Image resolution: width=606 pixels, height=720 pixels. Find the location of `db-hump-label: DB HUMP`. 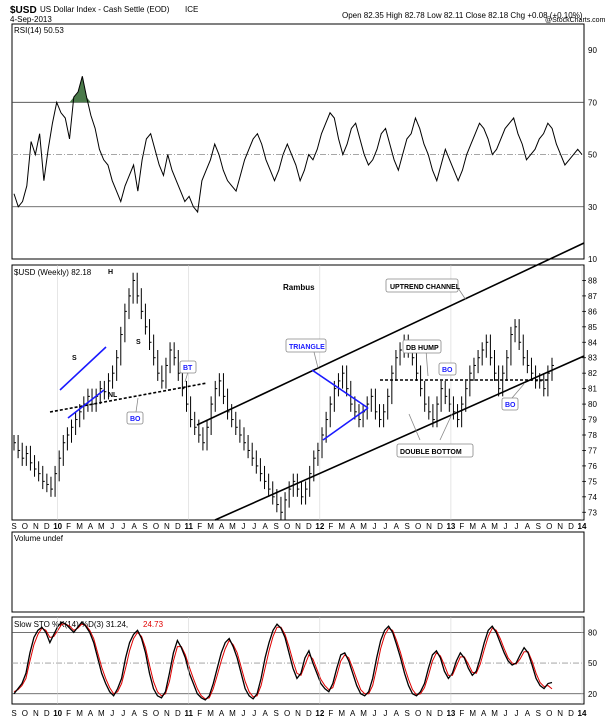

db-hump-label: DB HUMP is located at coordinates (422, 348).